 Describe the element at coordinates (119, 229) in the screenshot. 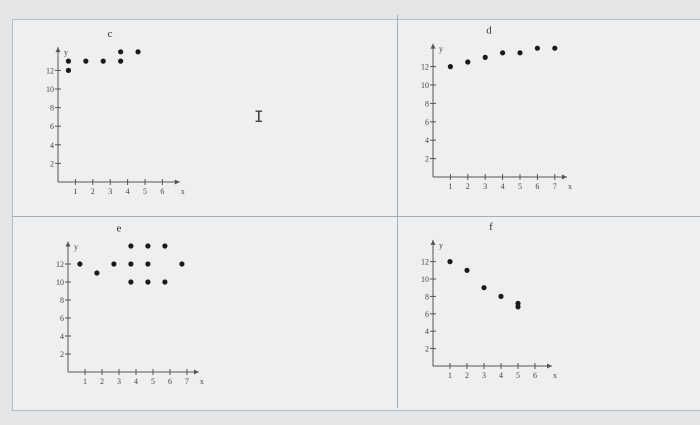

I see `chart-title: e` at that location.